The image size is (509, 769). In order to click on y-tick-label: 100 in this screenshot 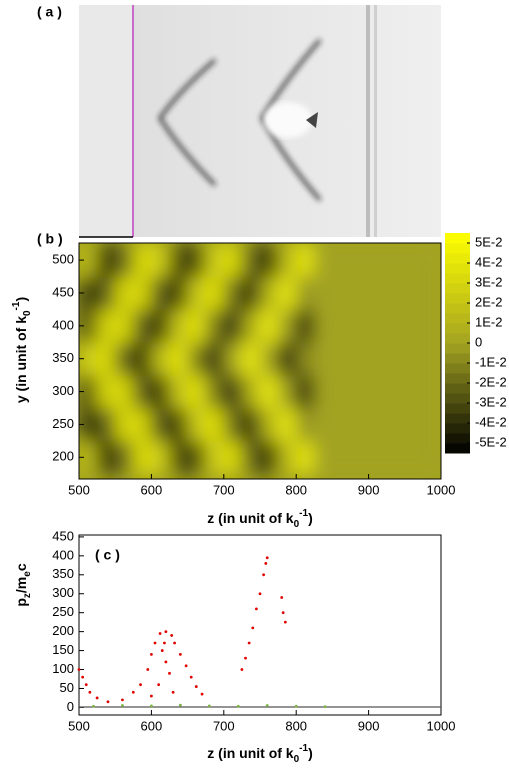, I will do `click(63, 668)`.